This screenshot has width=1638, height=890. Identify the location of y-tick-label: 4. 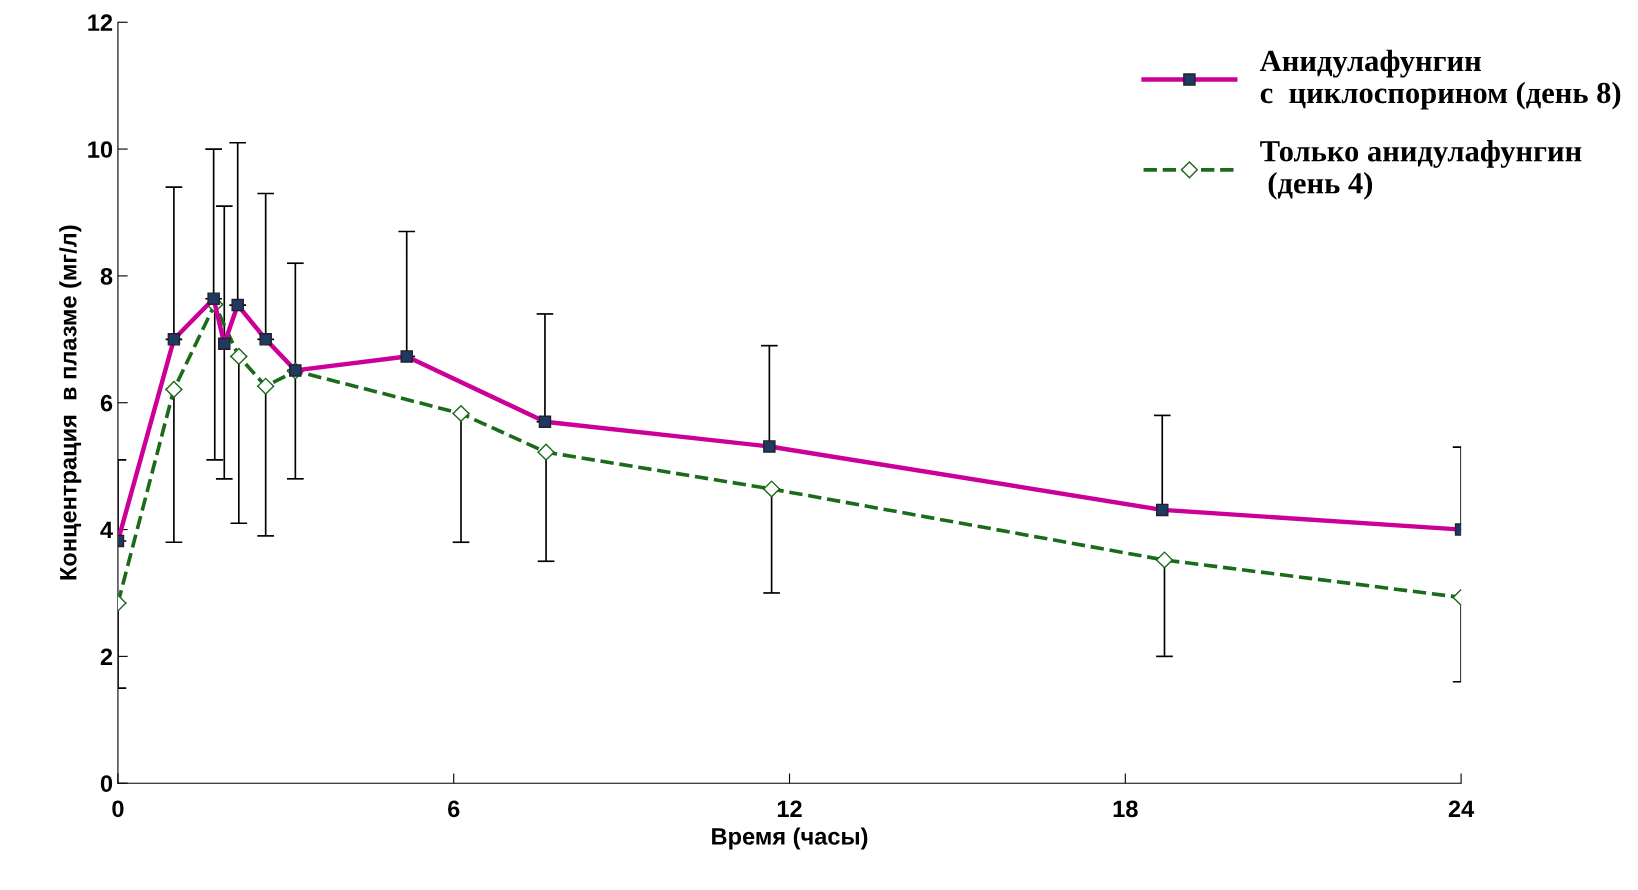
(106, 530).